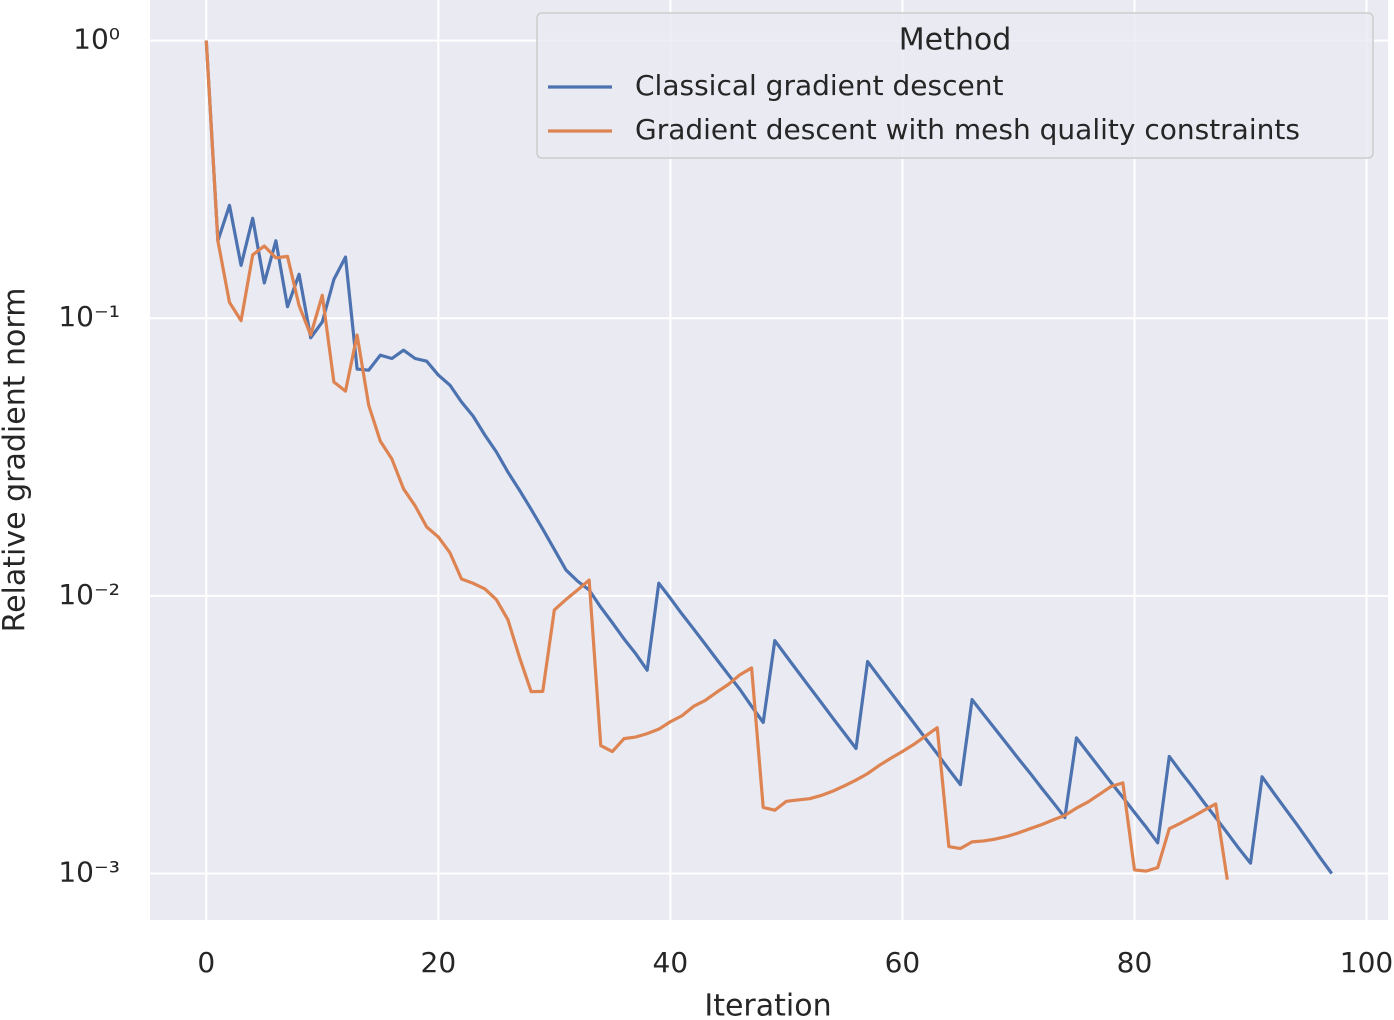 The width and height of the screenshot is (1394, 1020). What do you see at coordinates (903, 962) in the screenshot?
I see `x-tick-label: 60` at bounding box center [903, 962].